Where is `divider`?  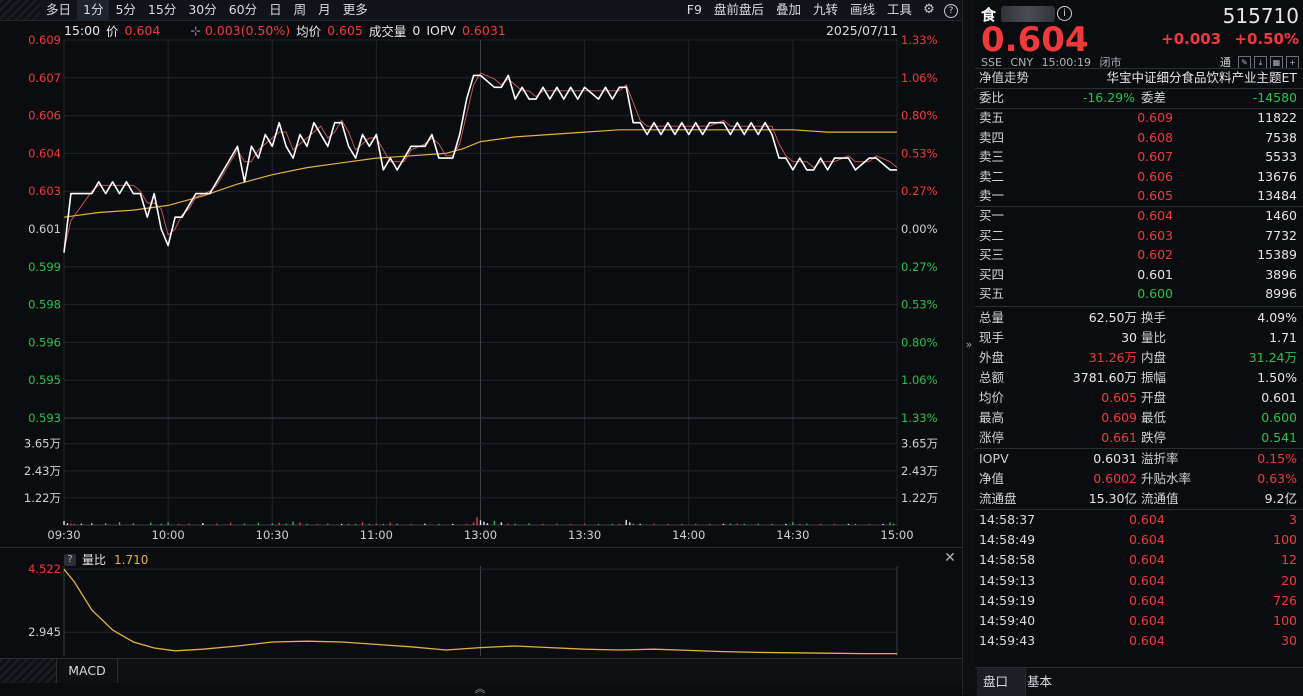
divider is located at coordinates (1139, 108).